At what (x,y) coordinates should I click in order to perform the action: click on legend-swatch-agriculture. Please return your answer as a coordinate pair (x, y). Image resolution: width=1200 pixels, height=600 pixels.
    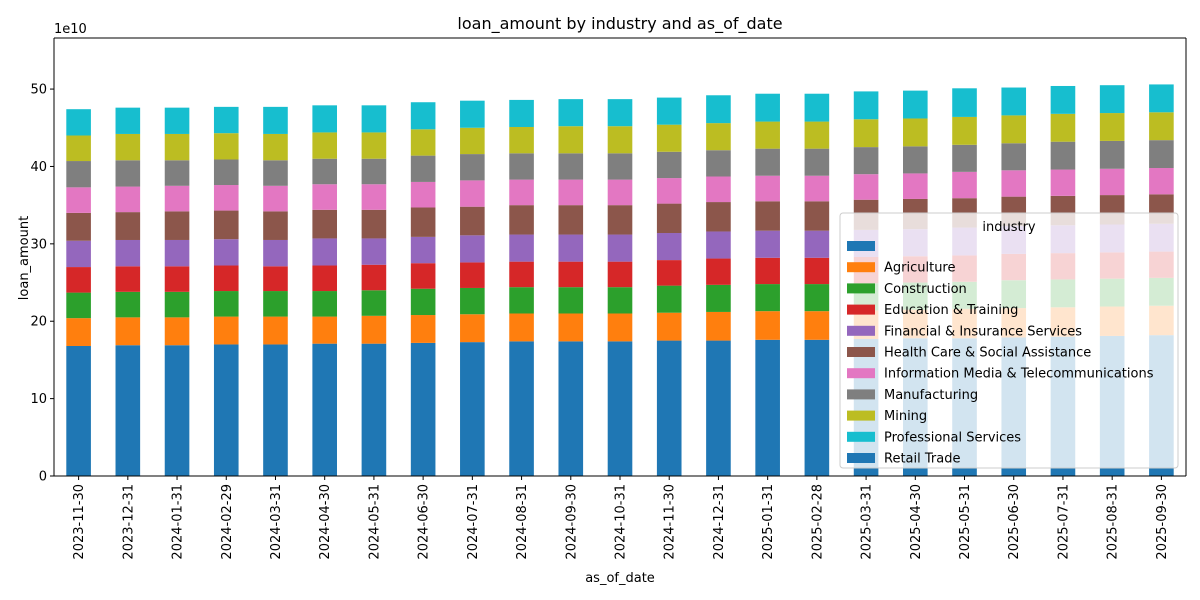
    Looking at the image, I should click on (861, 267).